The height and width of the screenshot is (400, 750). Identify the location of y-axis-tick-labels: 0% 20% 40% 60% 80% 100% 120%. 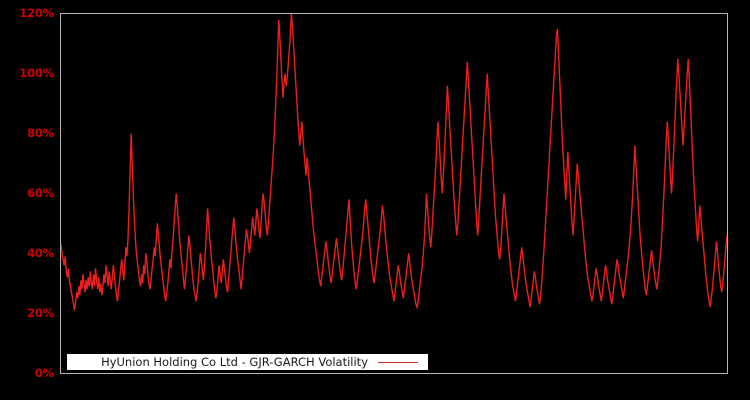
(27, 200).